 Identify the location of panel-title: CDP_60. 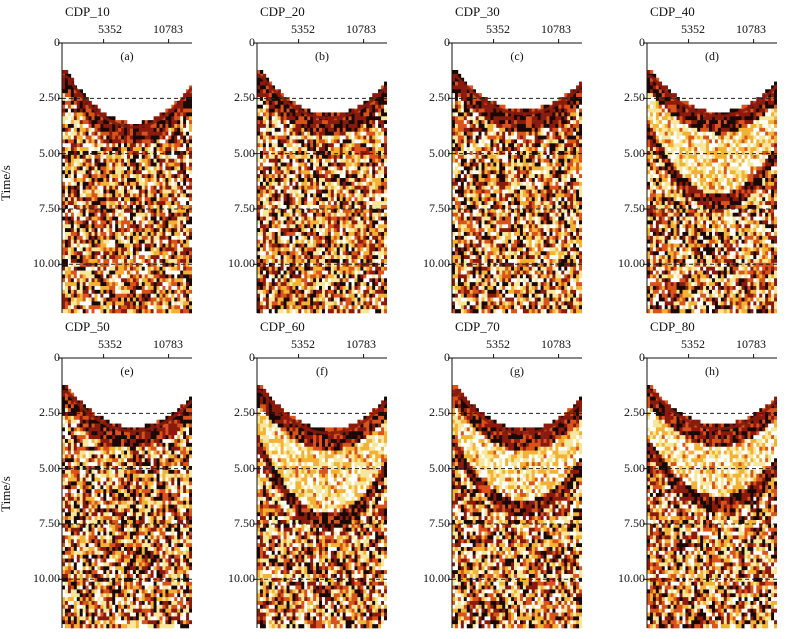
(282, 326).